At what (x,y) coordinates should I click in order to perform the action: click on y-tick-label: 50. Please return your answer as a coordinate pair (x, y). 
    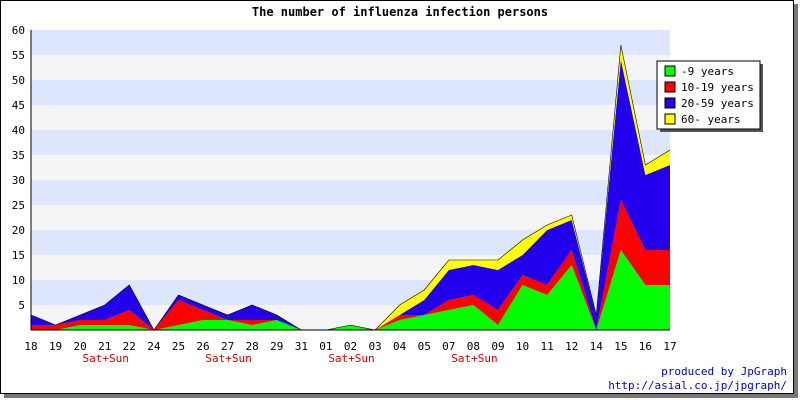
    Looking at the image, I should click on (18, 80).